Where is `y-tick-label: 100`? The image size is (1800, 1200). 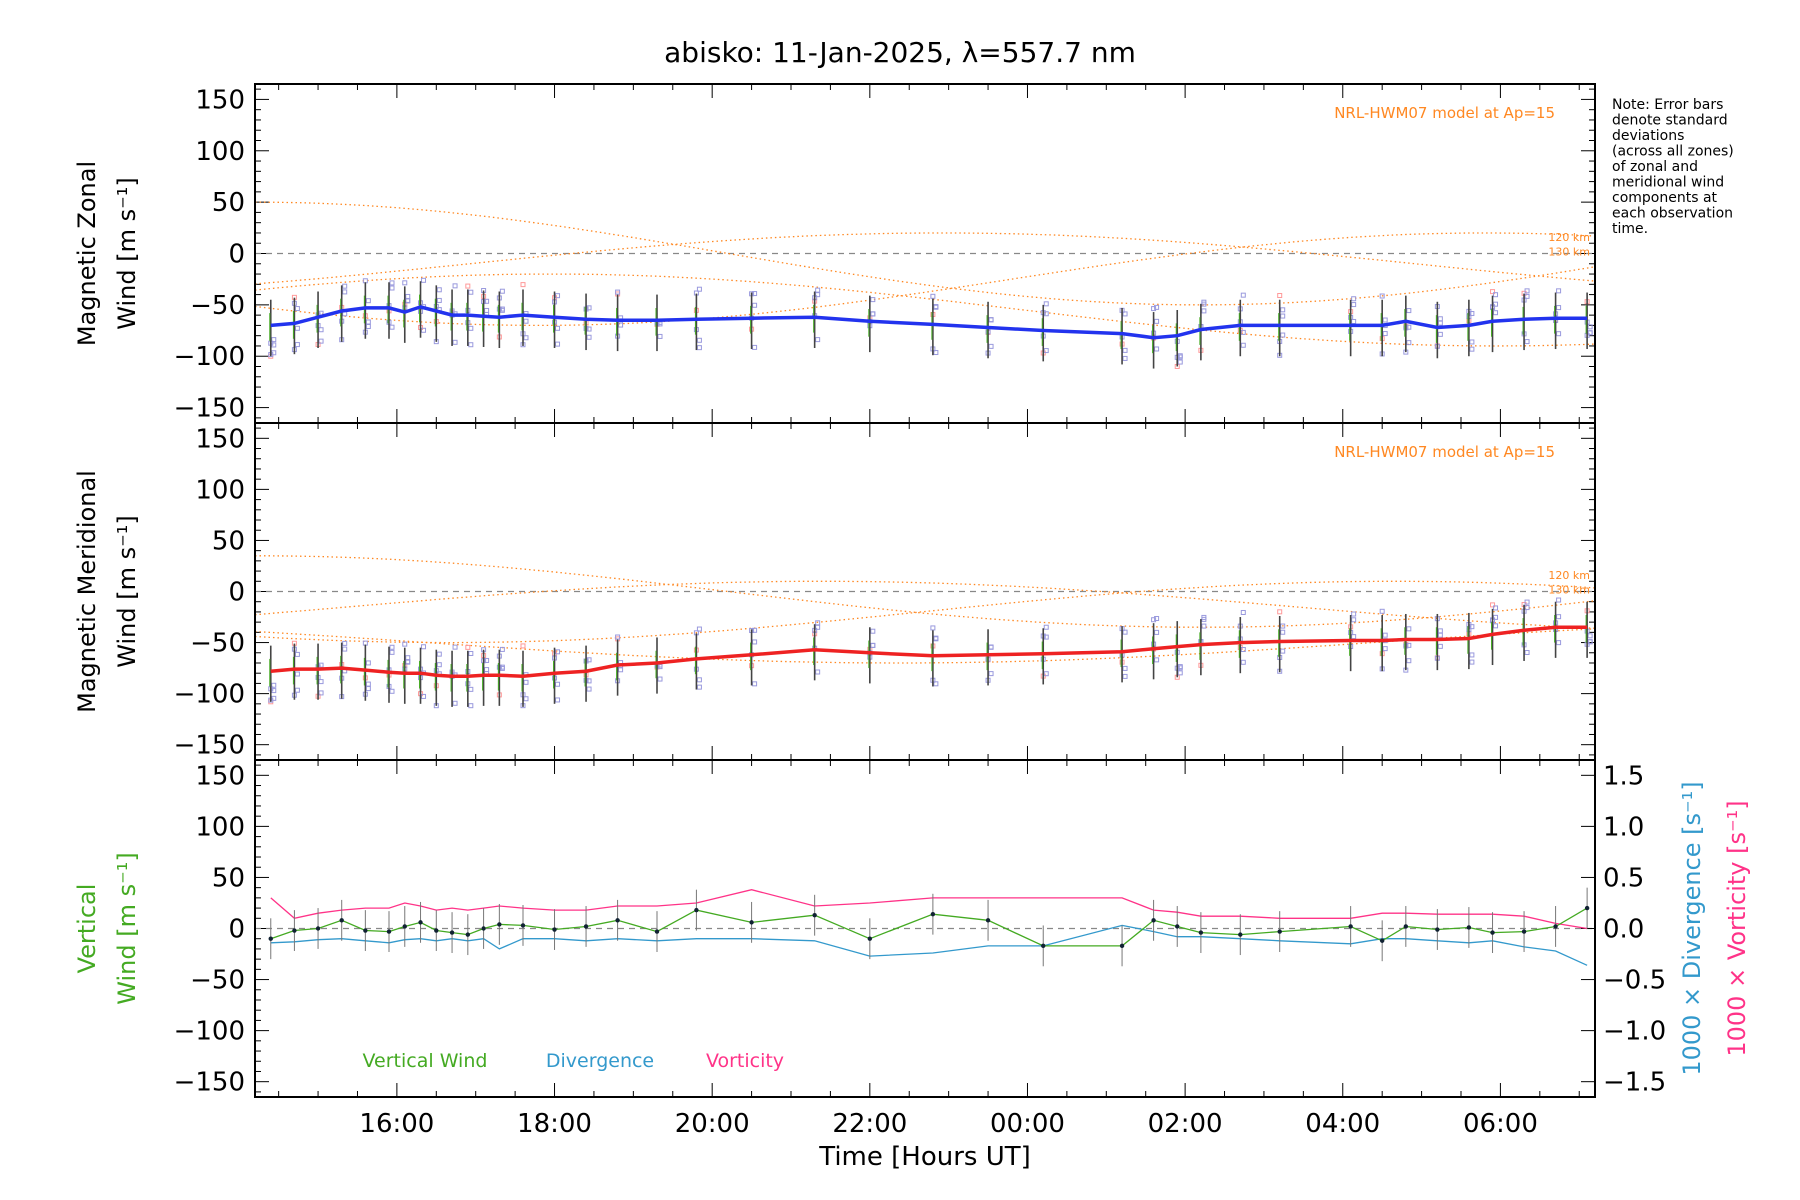 y-tick-label: 100 is located at coordinates (220, 827).